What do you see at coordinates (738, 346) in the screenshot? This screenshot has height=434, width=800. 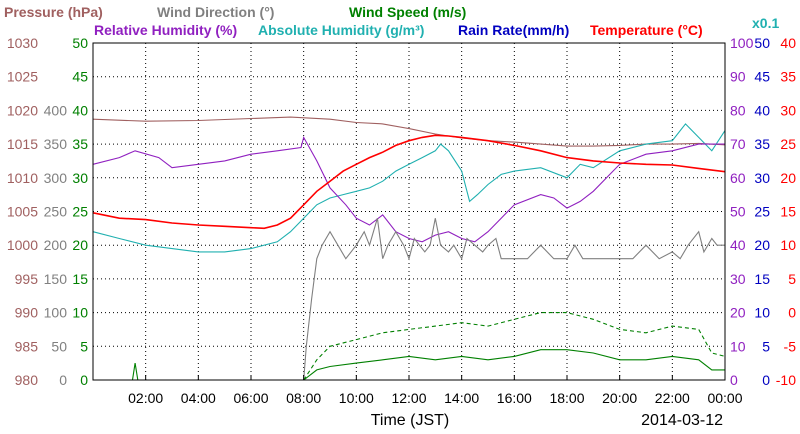 I see `humidity-axis-tick-label: 10` at bounding box center [738, 346].